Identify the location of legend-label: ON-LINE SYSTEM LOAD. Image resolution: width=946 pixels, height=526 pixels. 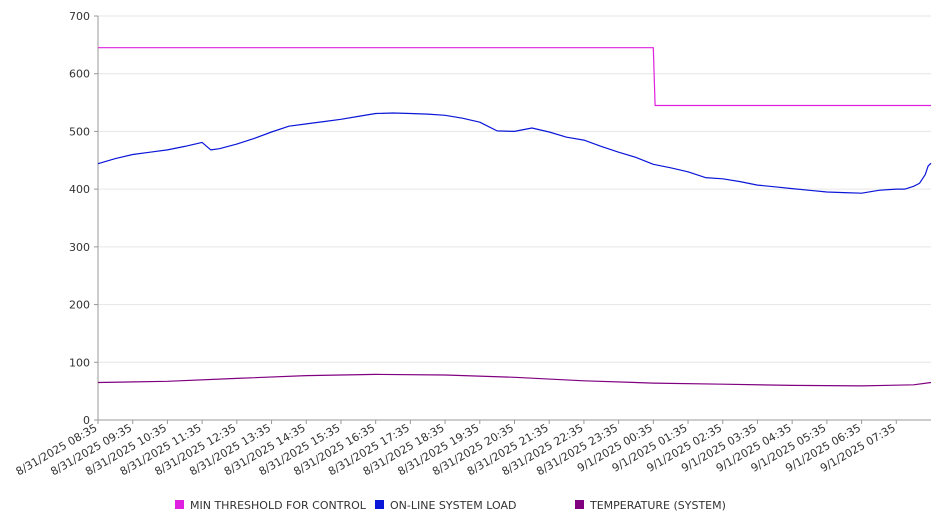
(453, 505).